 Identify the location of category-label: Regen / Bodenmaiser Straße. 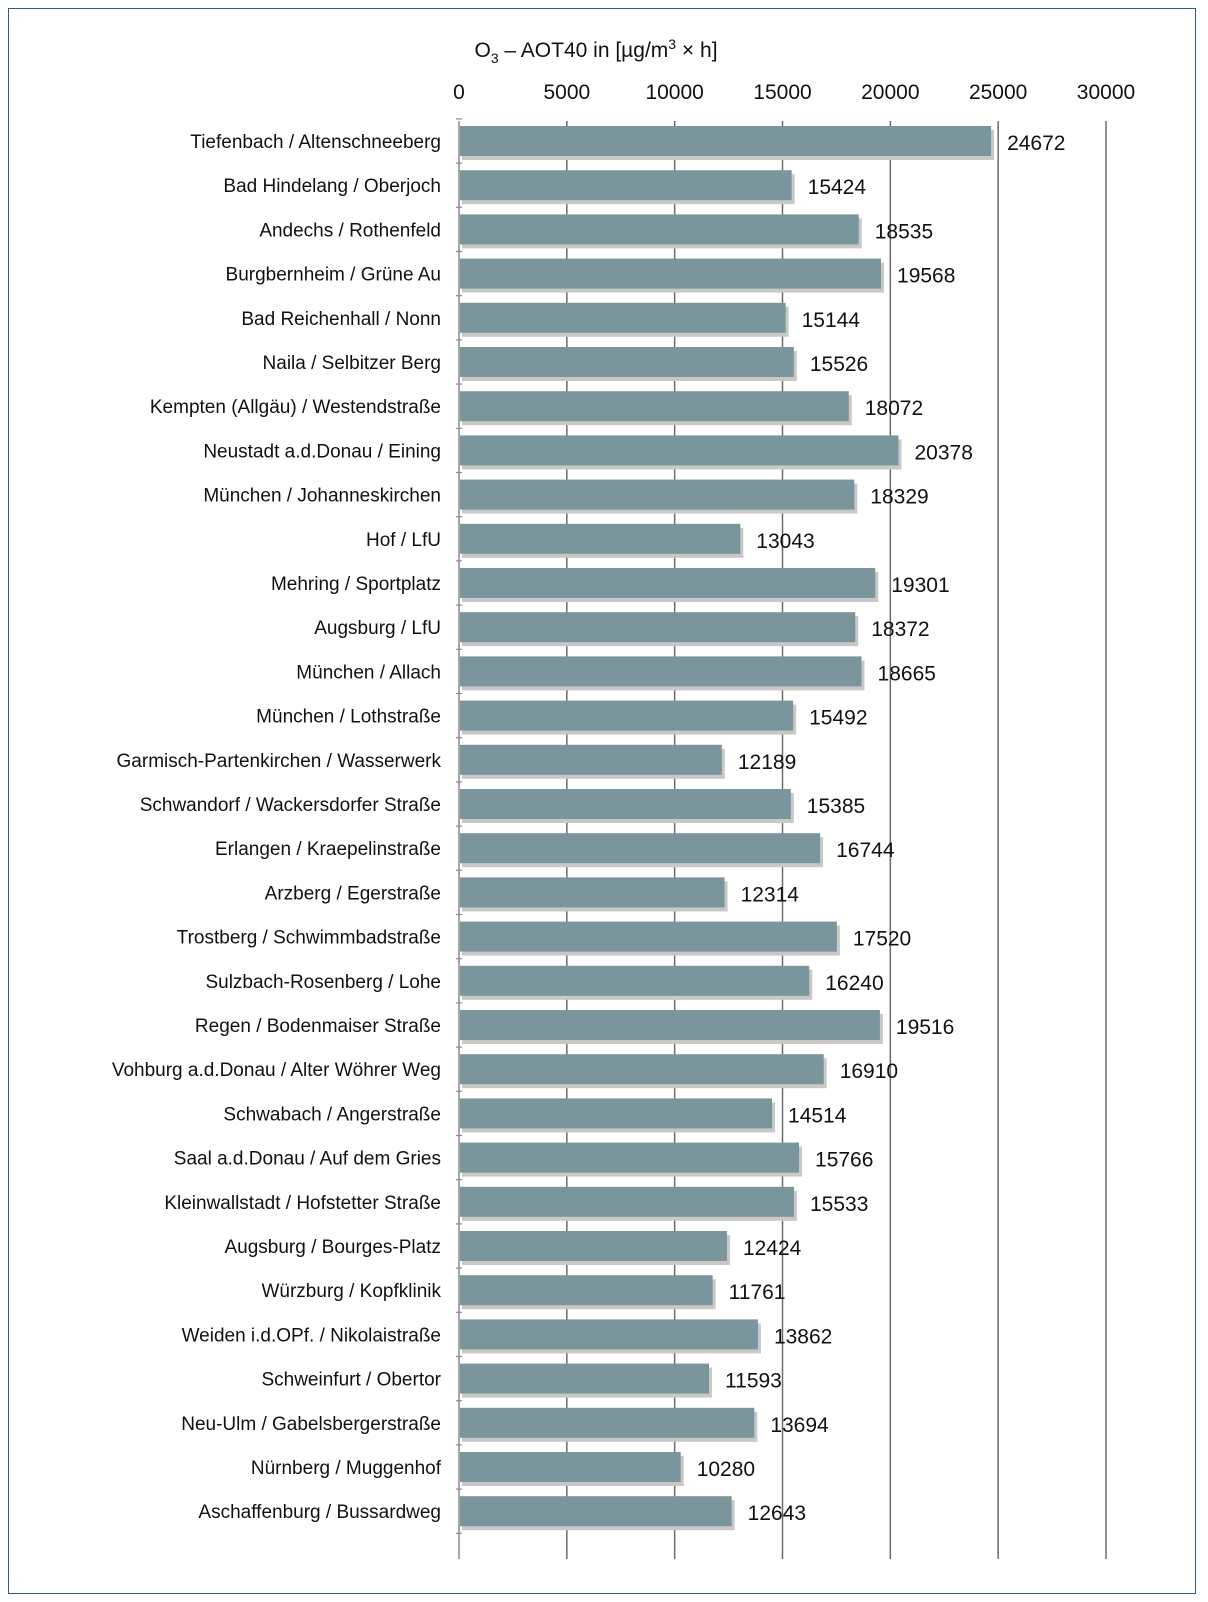
(318, 1026).